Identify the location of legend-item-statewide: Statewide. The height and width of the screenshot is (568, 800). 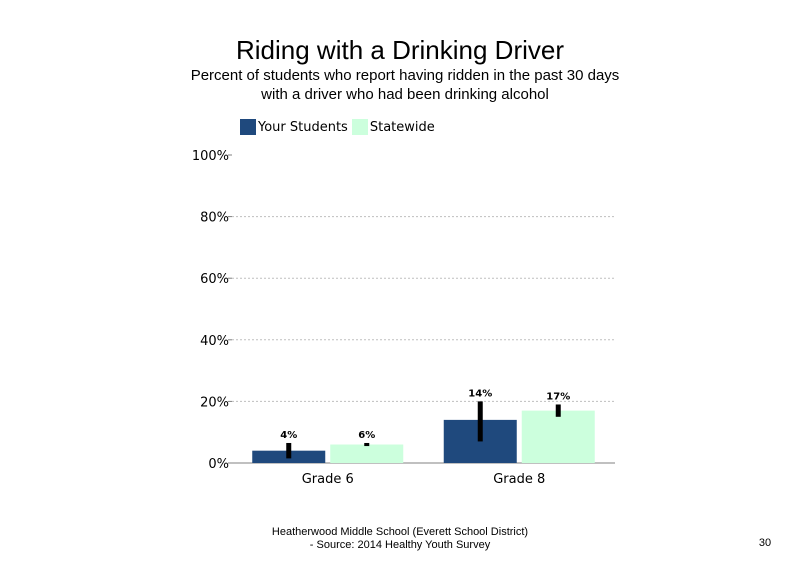
(393, 127).